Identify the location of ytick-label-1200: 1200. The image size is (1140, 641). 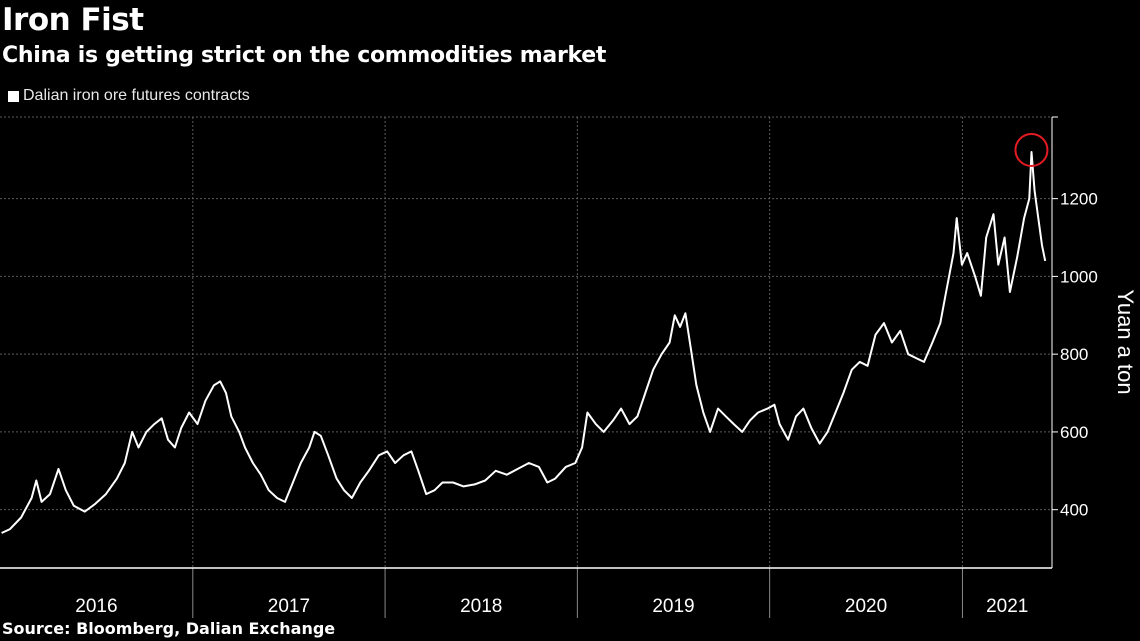
(1079, 199).